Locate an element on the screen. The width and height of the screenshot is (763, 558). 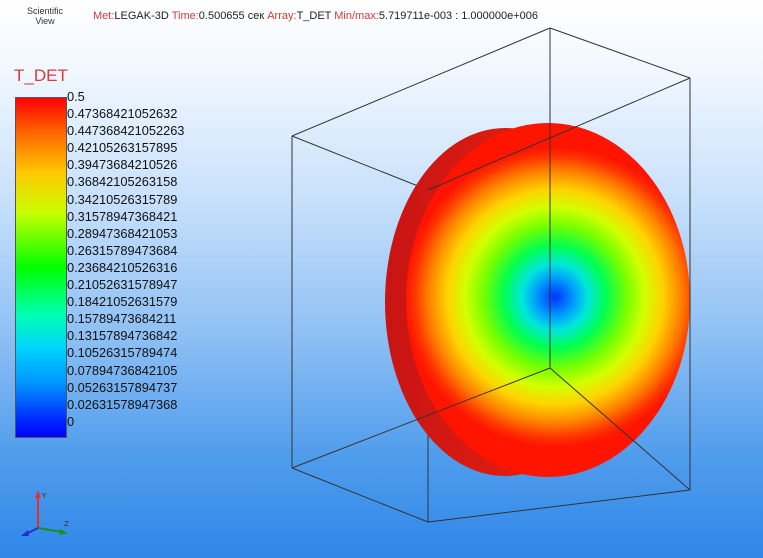
array-value: T_DET is located at coordinates (314, 16).